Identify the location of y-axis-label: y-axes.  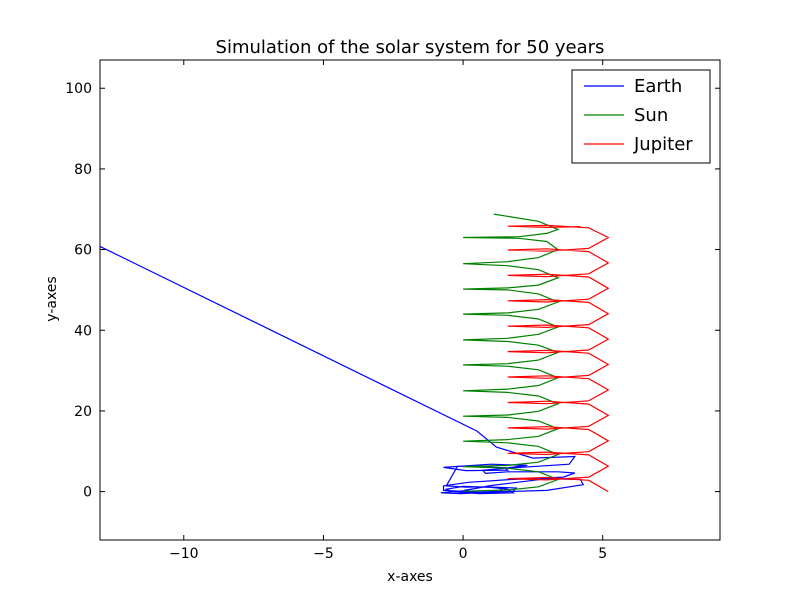
(52, 298).